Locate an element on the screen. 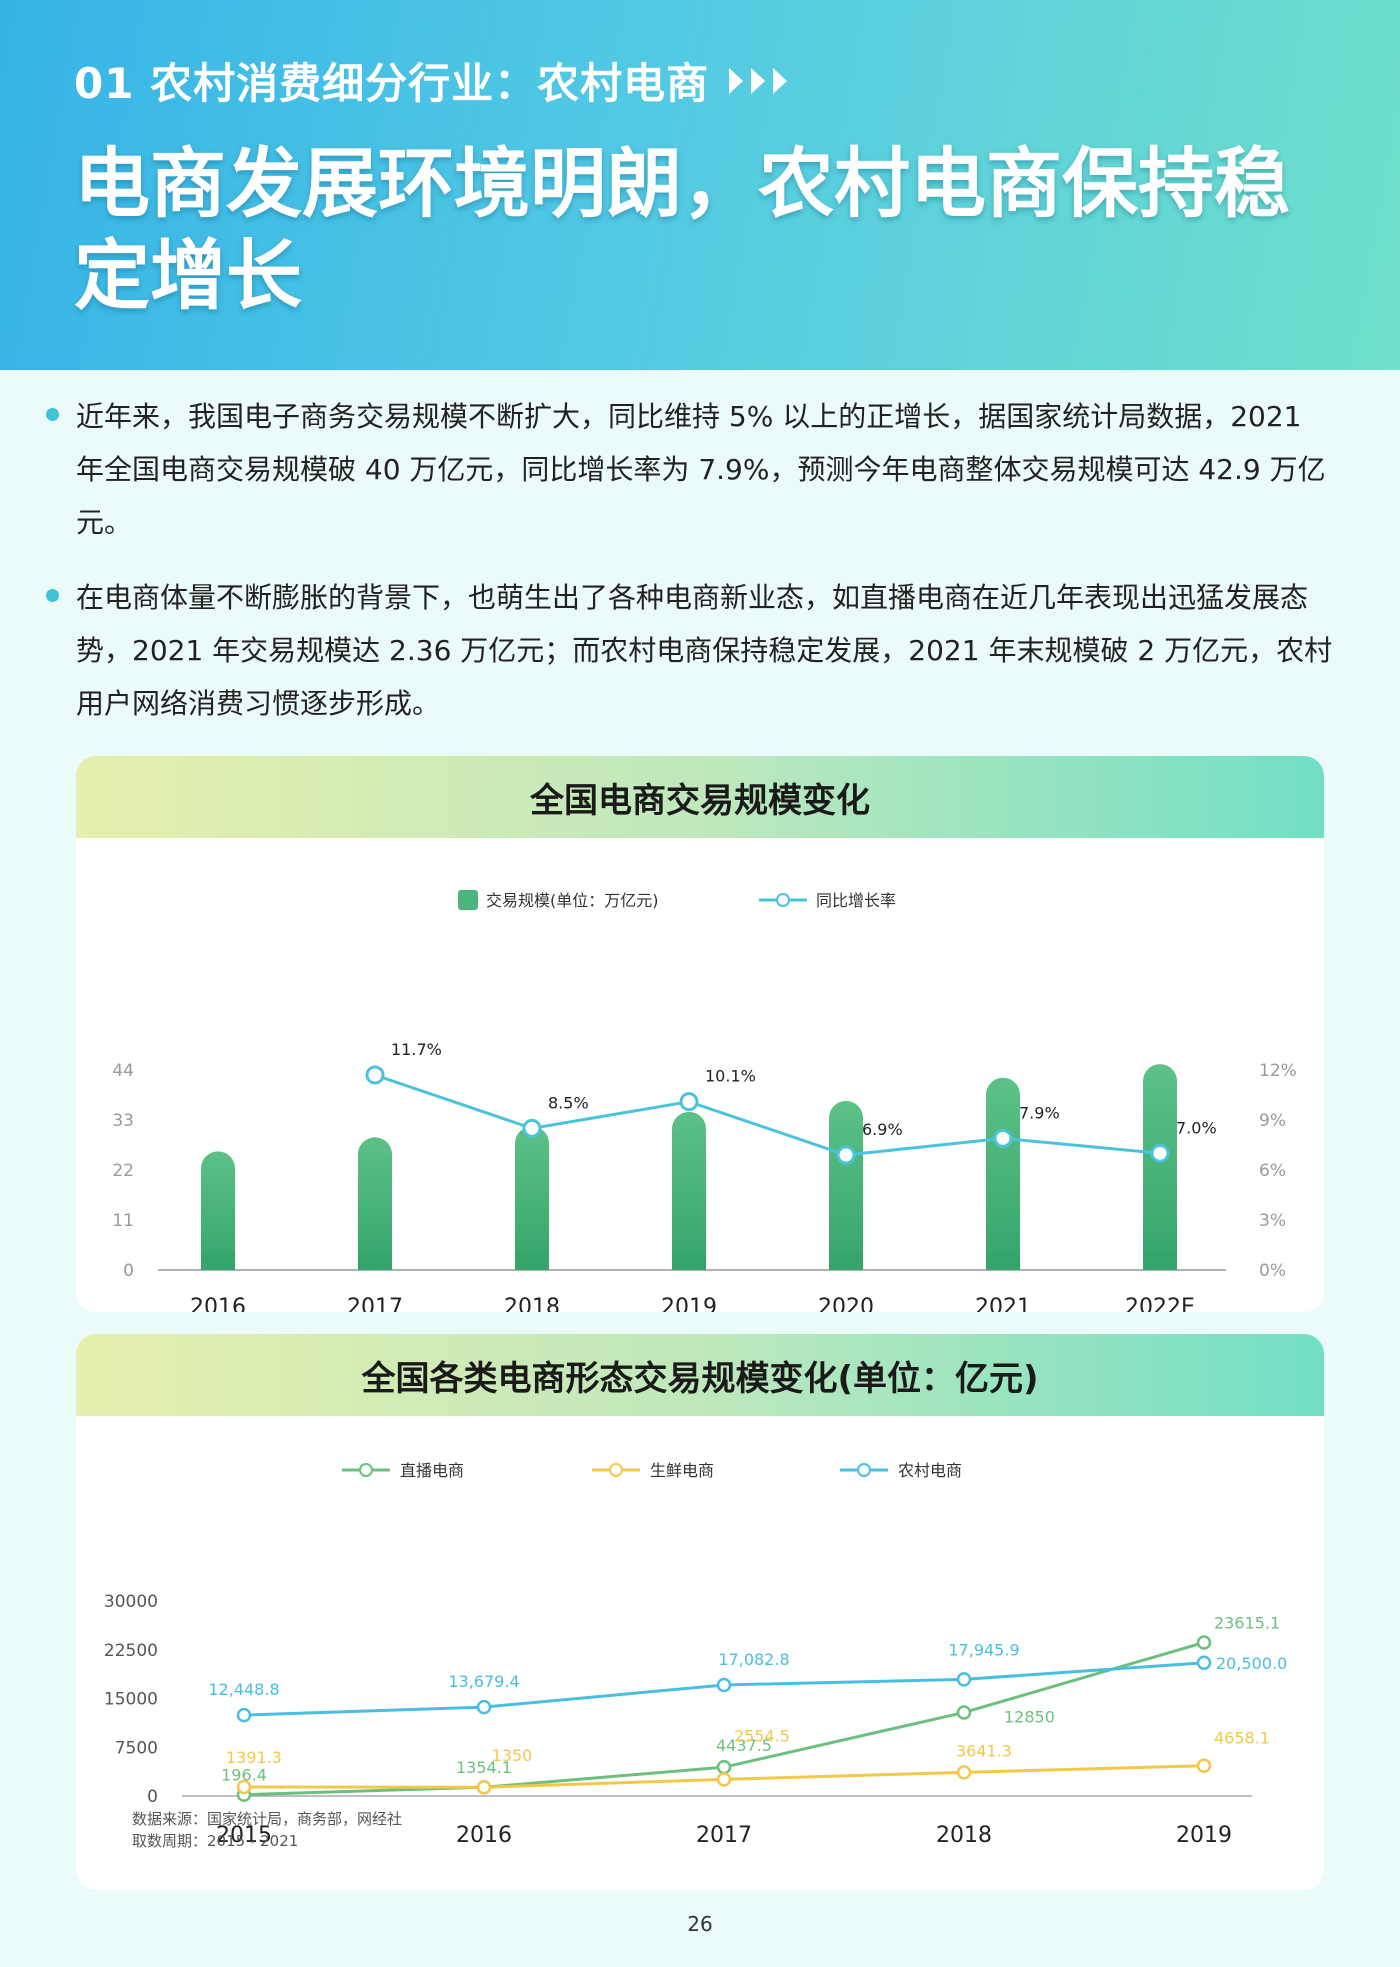 This screenshot has width=1400, height=1967. growth-data-label: 8.5% is located at coordinates (568, 1102).